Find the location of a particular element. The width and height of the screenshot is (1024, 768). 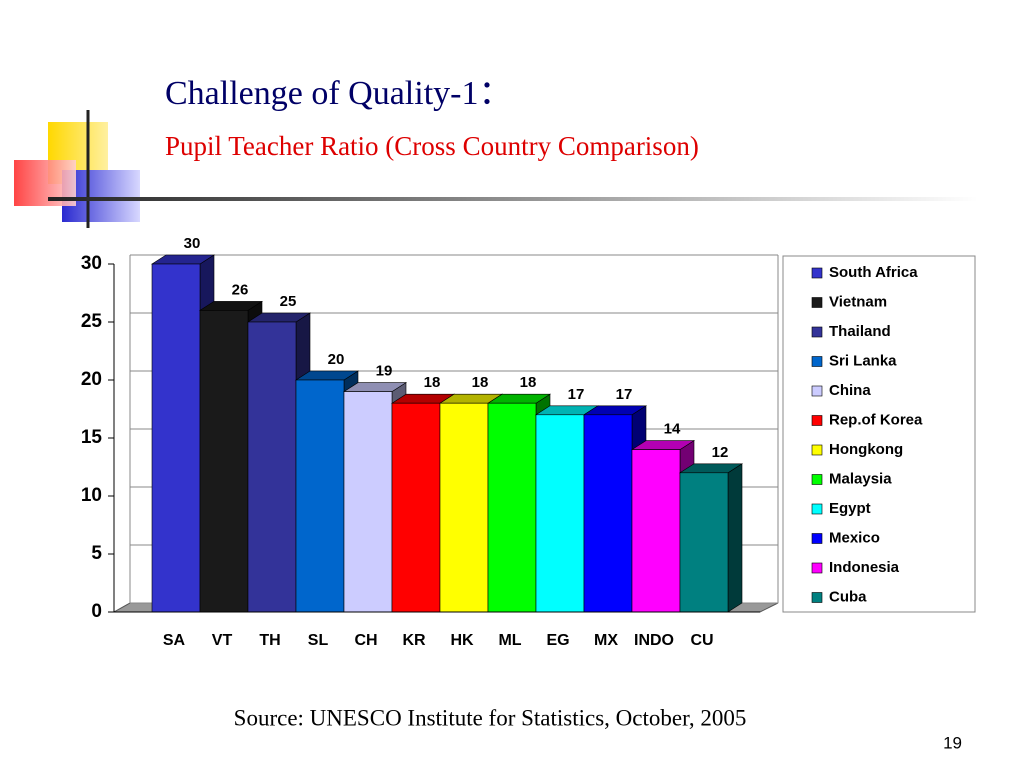

legend-label: Egypt is located at coordinates (850, 508).